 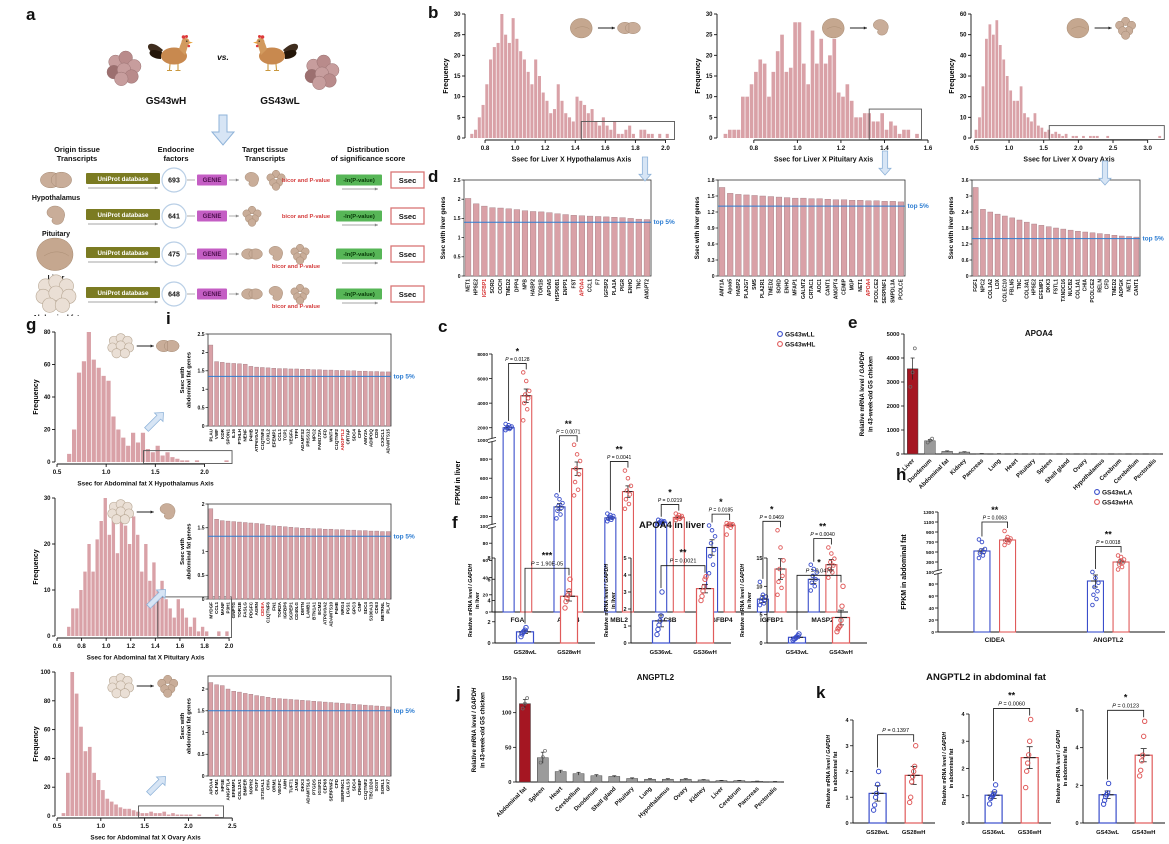 What do you see at coordinates (547, 564) in the screenshot?
I see `svg-text: P = 1.90E-05` at bounding box center [547, 564].